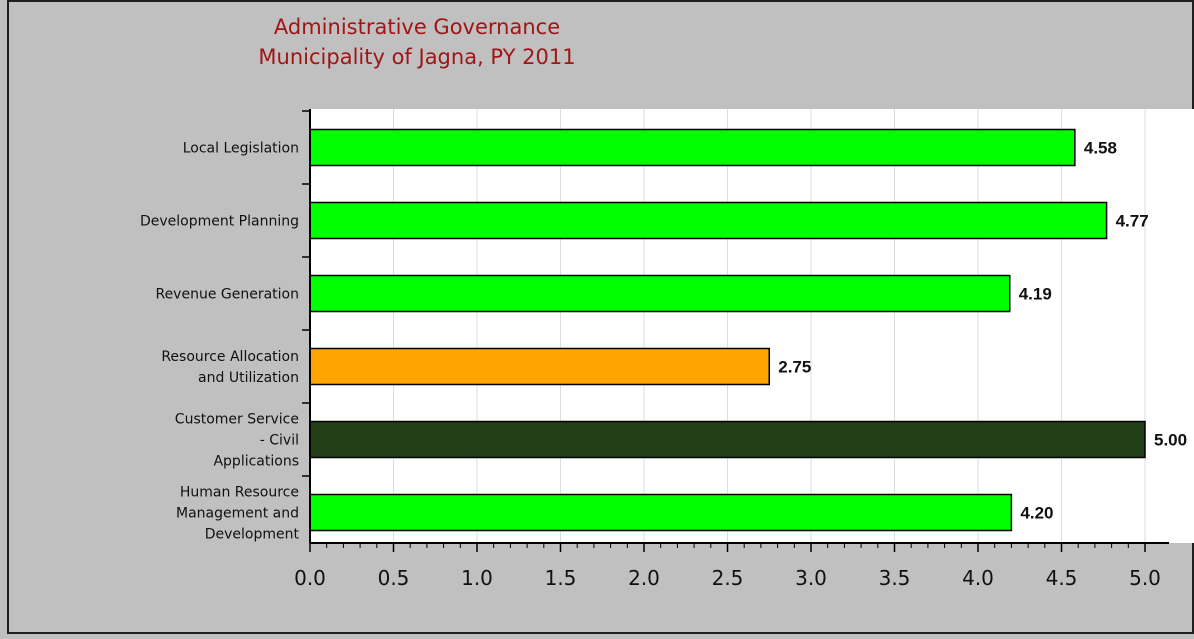 The width and height of the screenshot is (1194, 639). I want to click on category-label-4: and Utilization, so click(248, 378).